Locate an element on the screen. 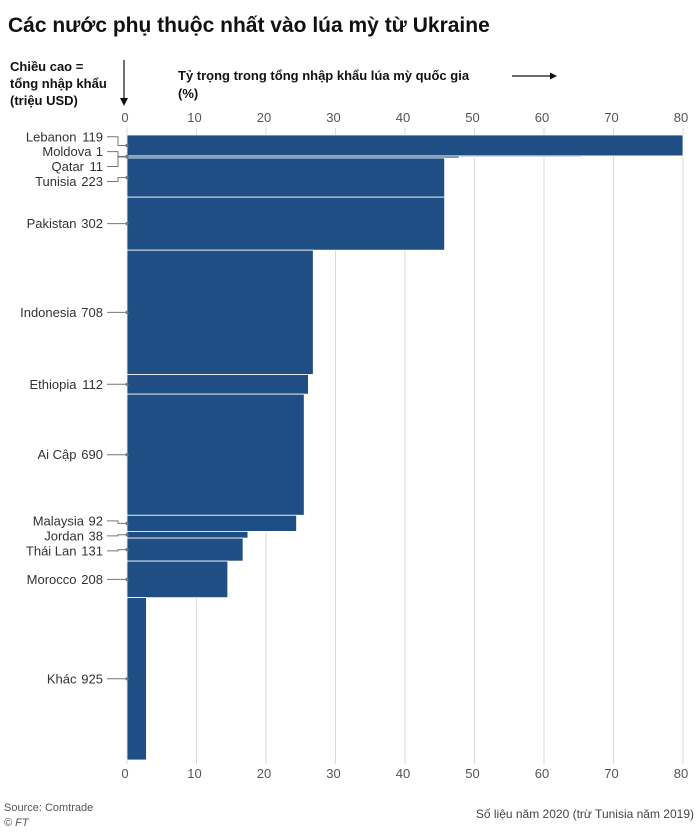  leader-dot-malaysia is located at coordinates (127, 523).